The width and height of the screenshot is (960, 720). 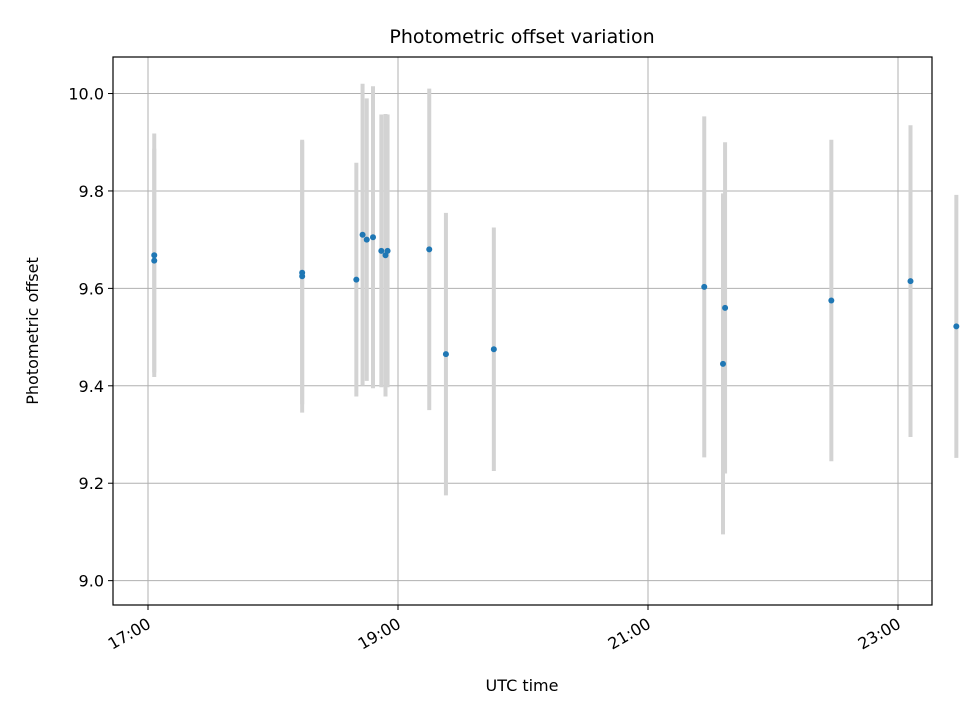 I want to click on y-tick-label: 9.2, so click(x=91, y=483).